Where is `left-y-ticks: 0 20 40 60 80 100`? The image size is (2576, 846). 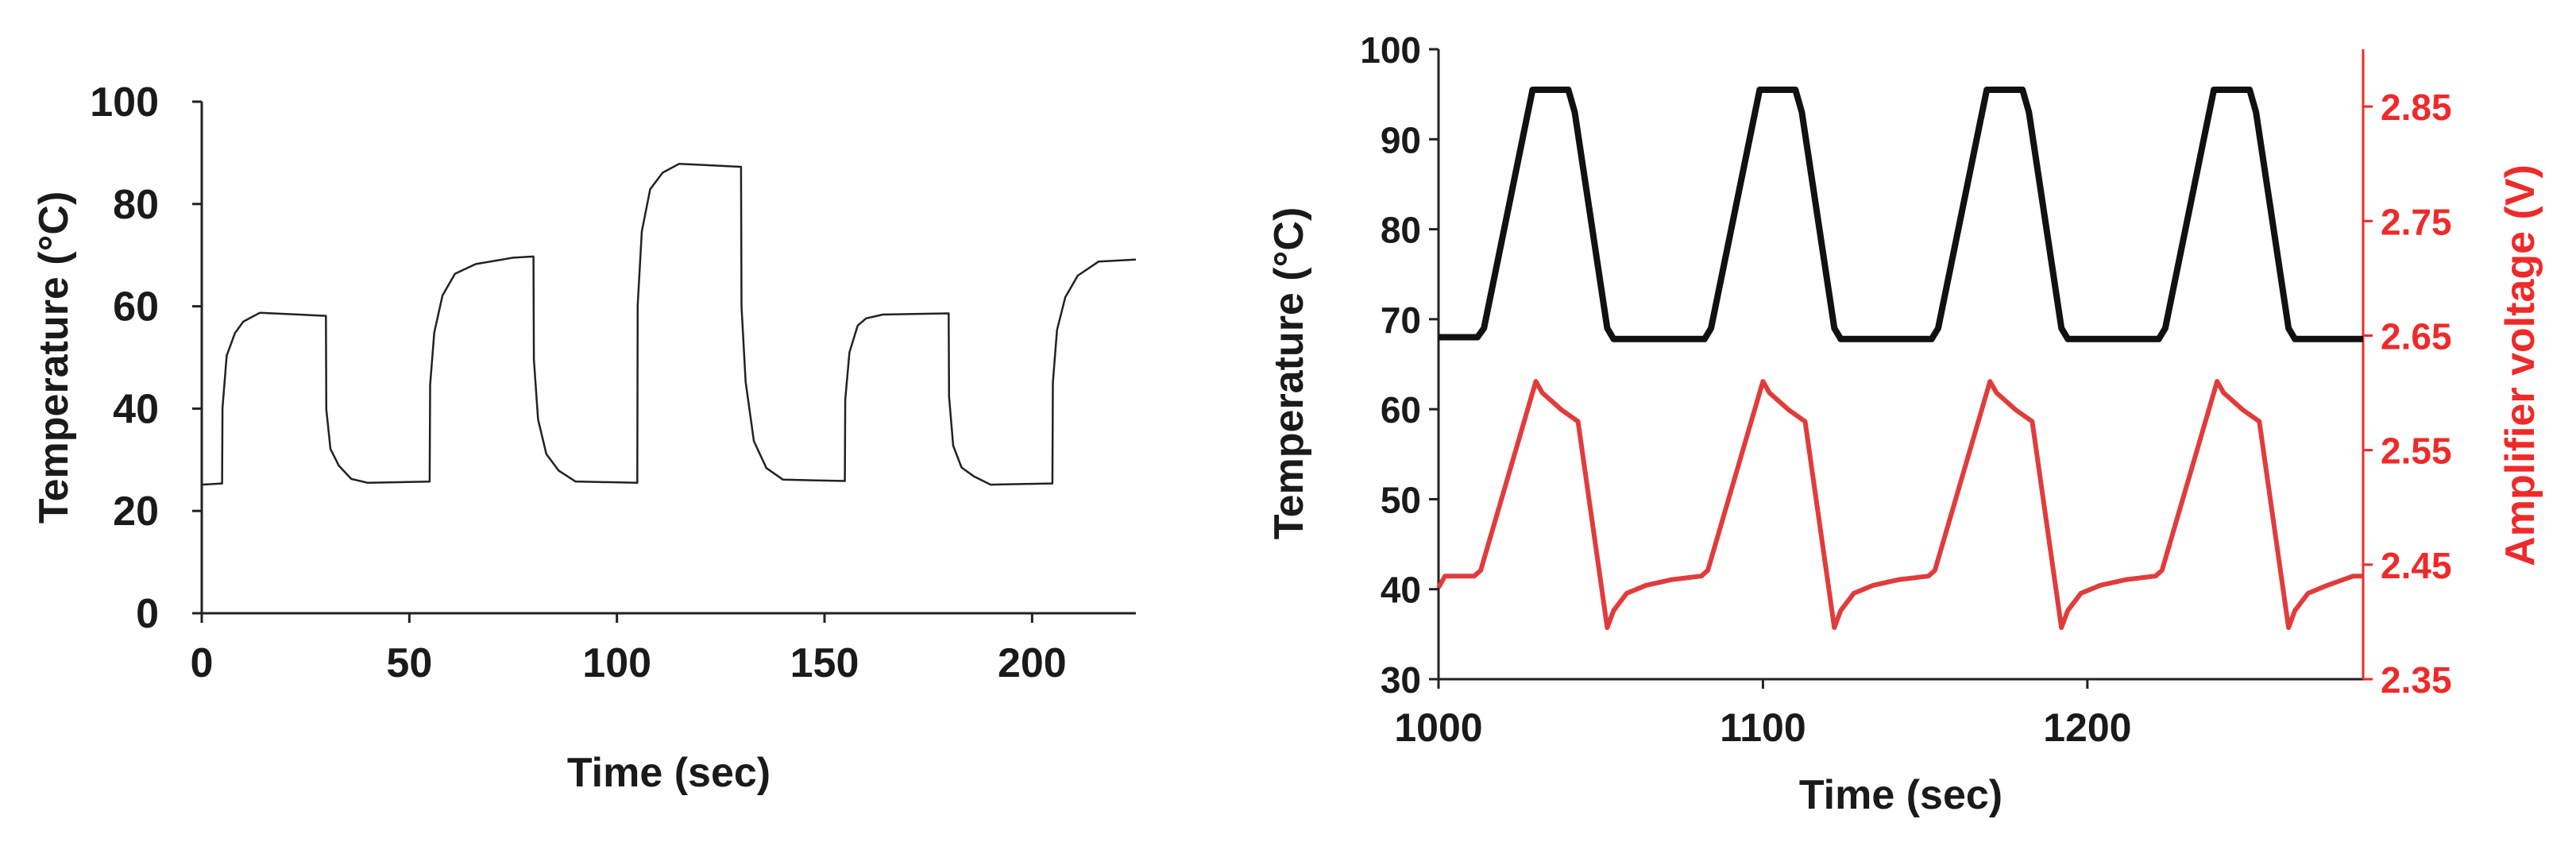
left-y-ticks: 0 20 40 60 80 100 is located at coordinates (146, 358).